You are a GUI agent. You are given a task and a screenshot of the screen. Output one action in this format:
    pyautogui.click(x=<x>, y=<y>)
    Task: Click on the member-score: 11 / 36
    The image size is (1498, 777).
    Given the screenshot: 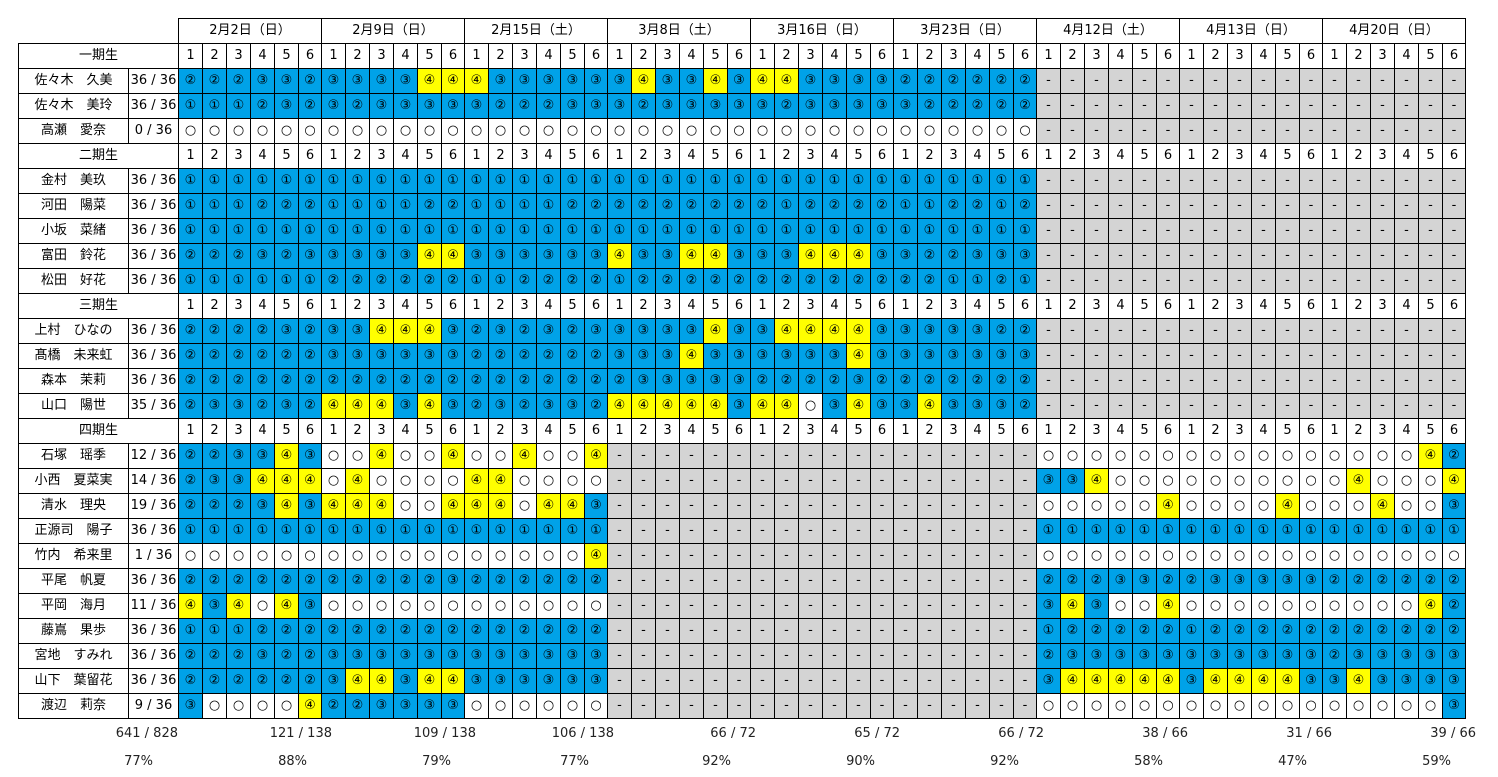 What is the action you would take?
    pyautogui.click(x=153, y=606)
    